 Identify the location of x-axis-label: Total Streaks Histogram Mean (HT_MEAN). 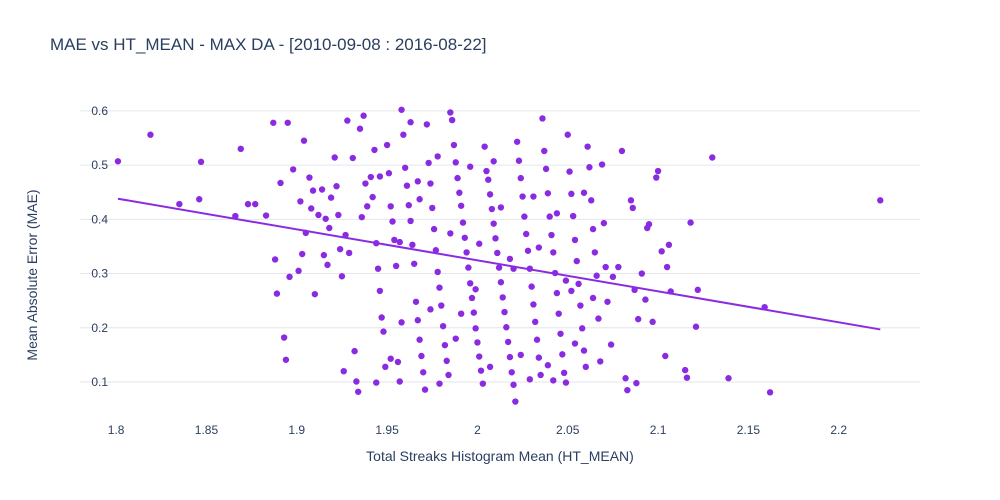
(500, 456).